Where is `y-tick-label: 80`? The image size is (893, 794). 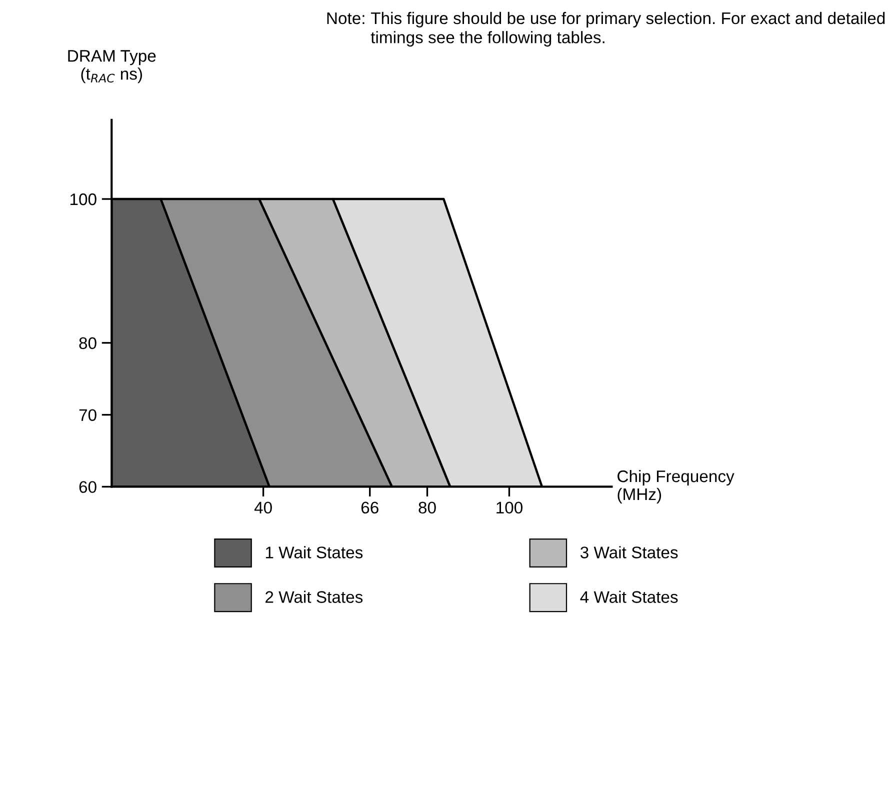 y-tick-label: 80 is located at coordinates (87, 343).